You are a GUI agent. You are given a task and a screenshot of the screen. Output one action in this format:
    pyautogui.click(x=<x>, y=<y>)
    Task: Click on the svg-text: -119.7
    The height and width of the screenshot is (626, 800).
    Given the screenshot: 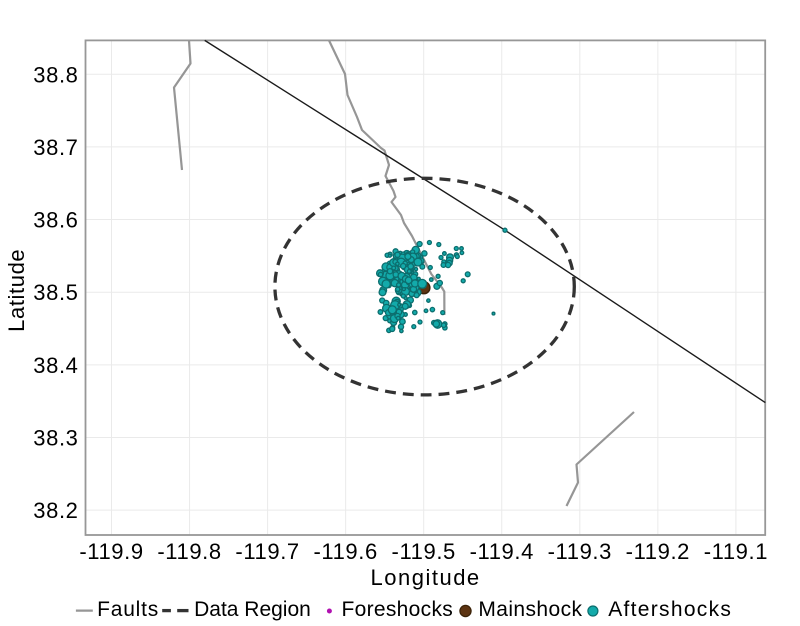 What is the action you would take?
    pyautogui.click(x=267, y=551)
    